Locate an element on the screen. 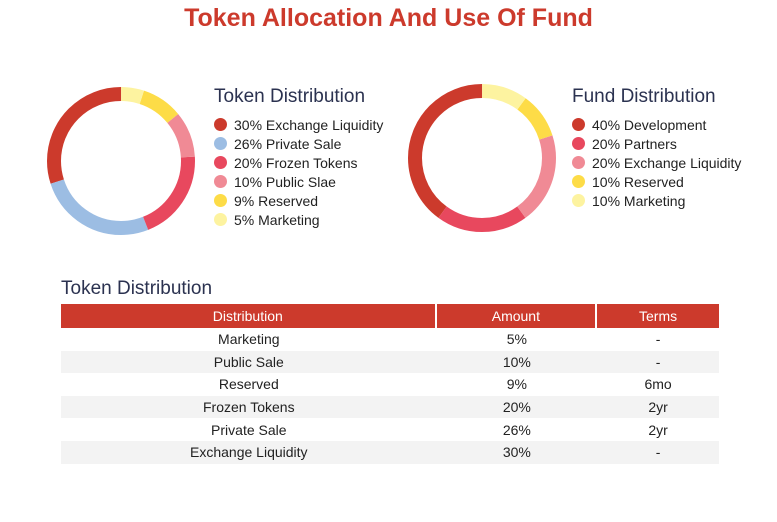 The height and width of the screenshot is (522, 777). legend-item-reserved: 10% Reserved is located at coordinates (656, 181).